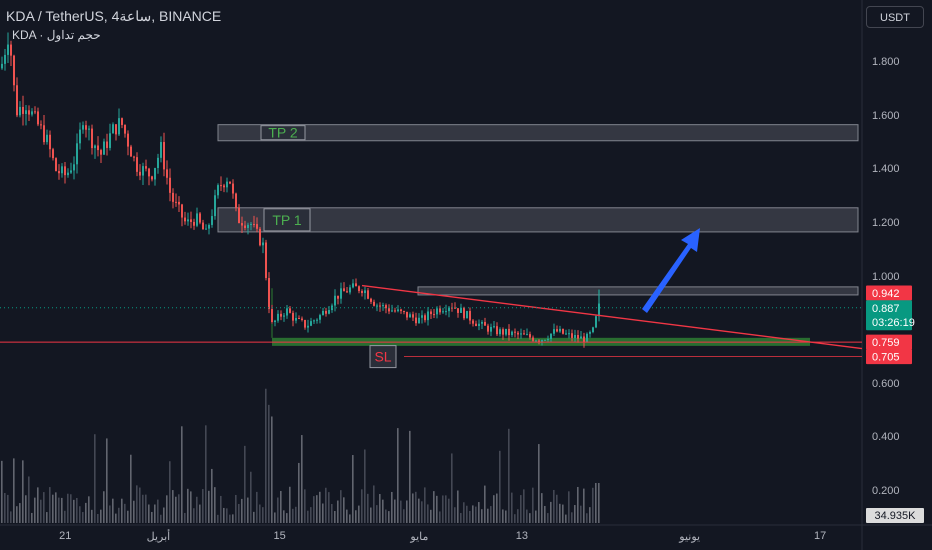  Describe the element at coordinates (895, 17) in the screenshot. I see `currency-button: USDT` at that location.